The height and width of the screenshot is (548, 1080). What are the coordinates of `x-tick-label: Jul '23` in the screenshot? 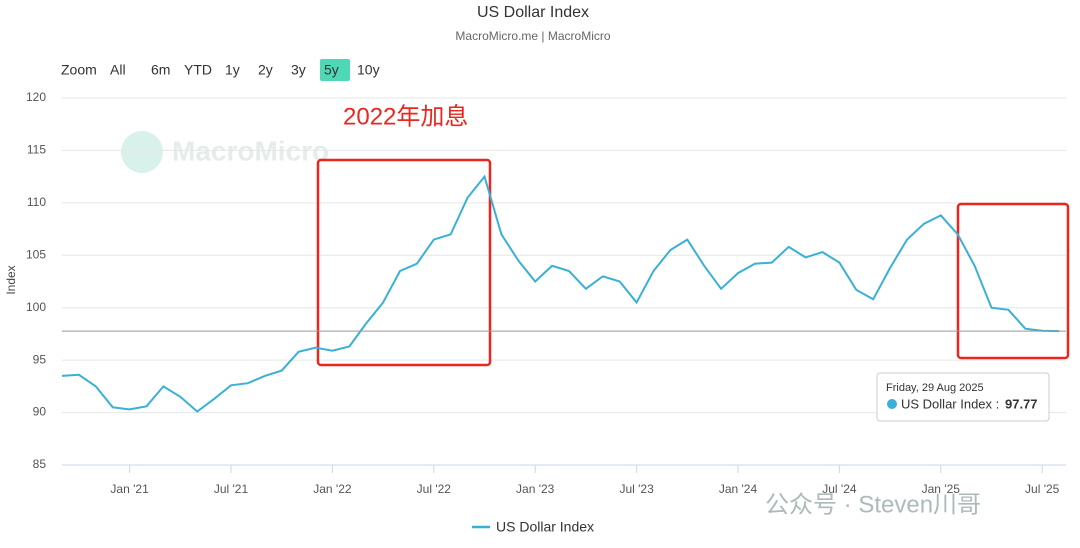 It's located at (636, 489).